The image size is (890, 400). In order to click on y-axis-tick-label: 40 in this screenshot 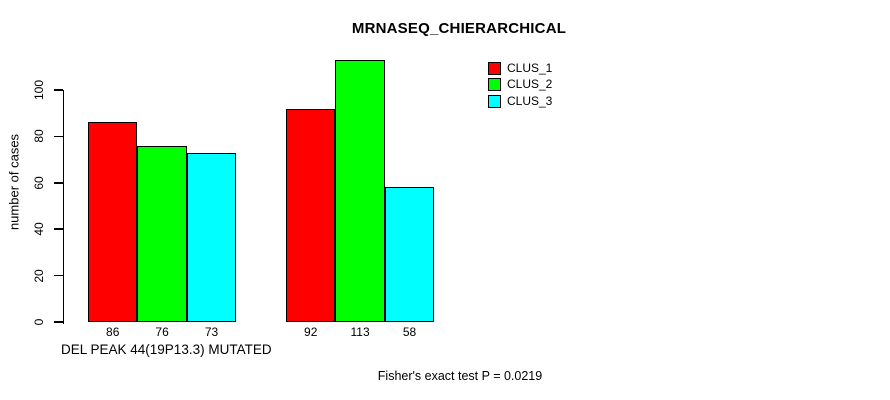, I will do `click(39, 229)`.